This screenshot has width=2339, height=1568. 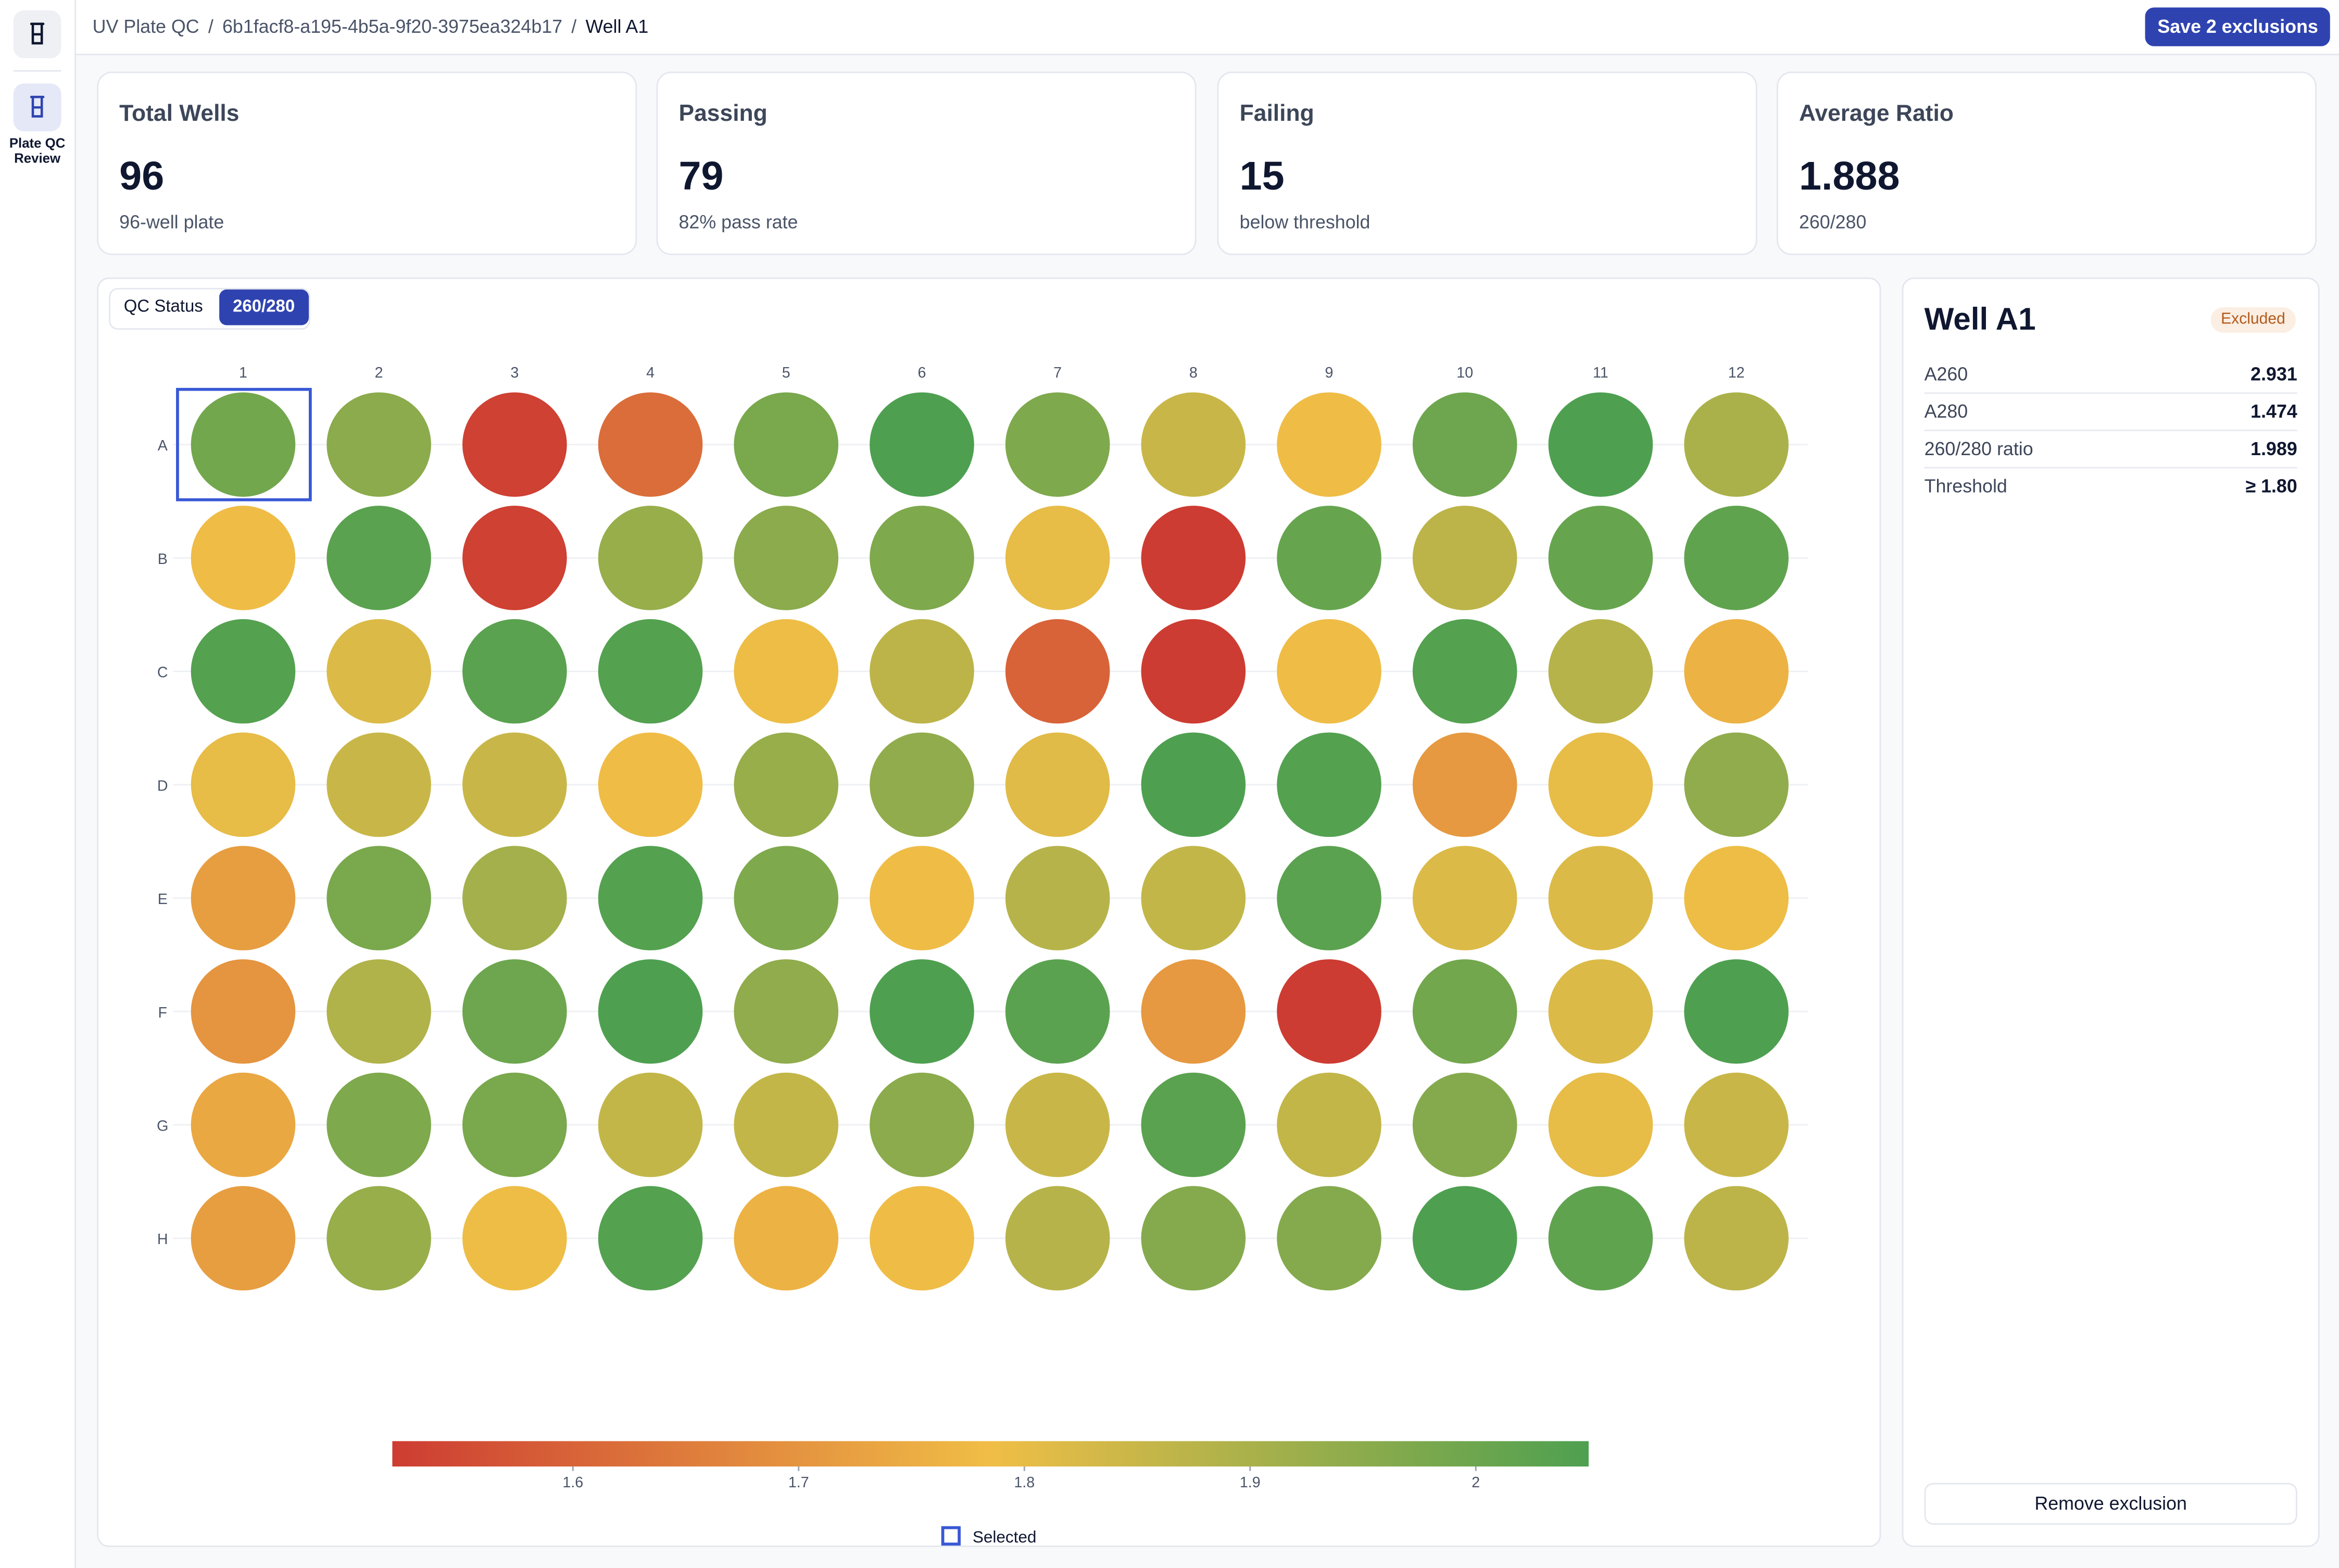 What do you see at coordinates (2110, 1504) in the screenshot?
I see `remove-exclusion-button: Remove exclusion` at bounding box center [2110, 1504].